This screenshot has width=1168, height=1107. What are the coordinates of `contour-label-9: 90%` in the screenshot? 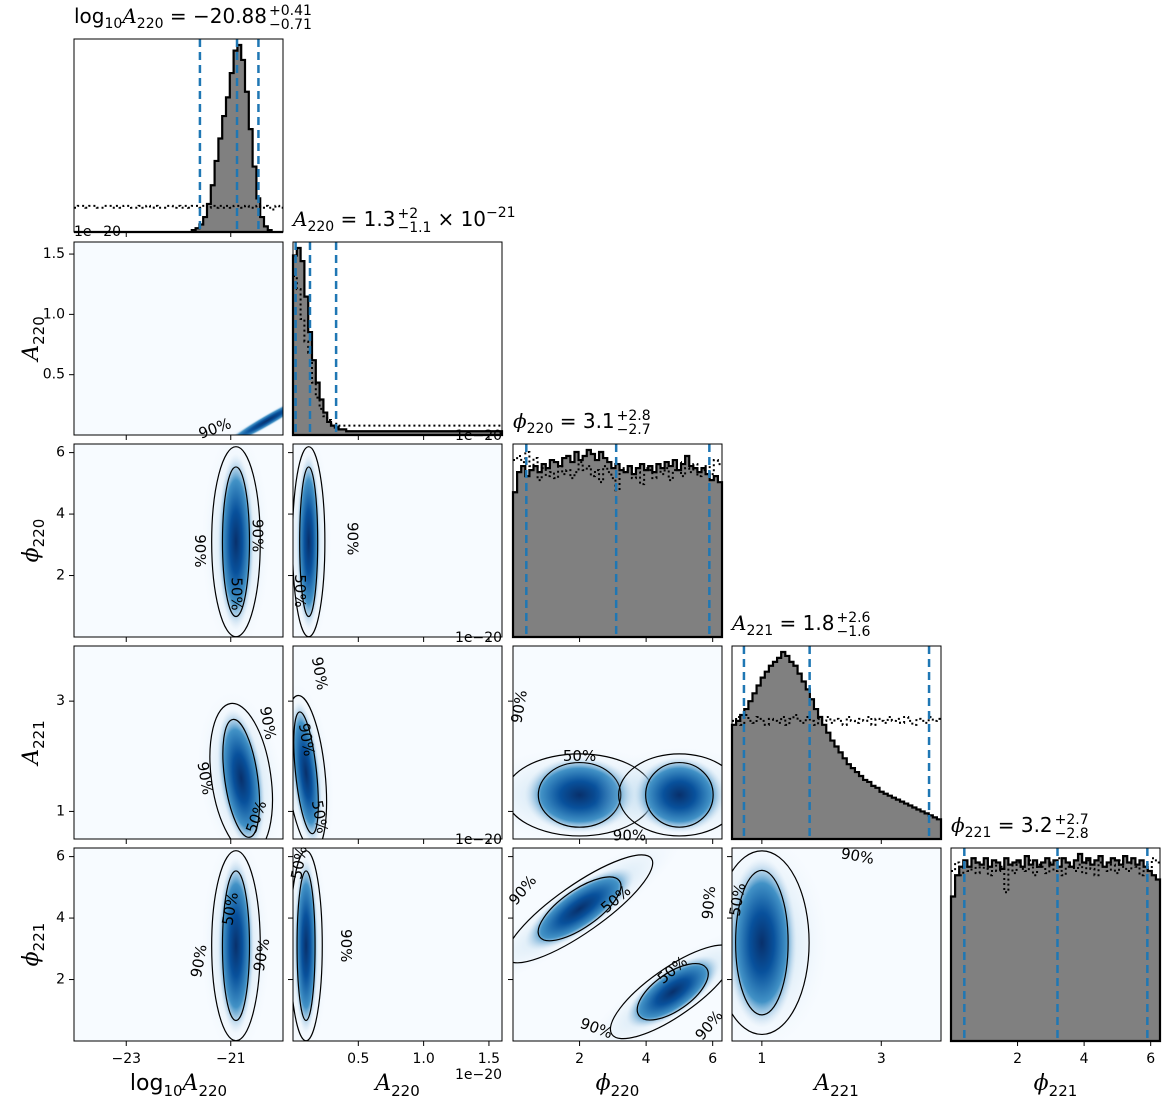 It's located at (307, 740).